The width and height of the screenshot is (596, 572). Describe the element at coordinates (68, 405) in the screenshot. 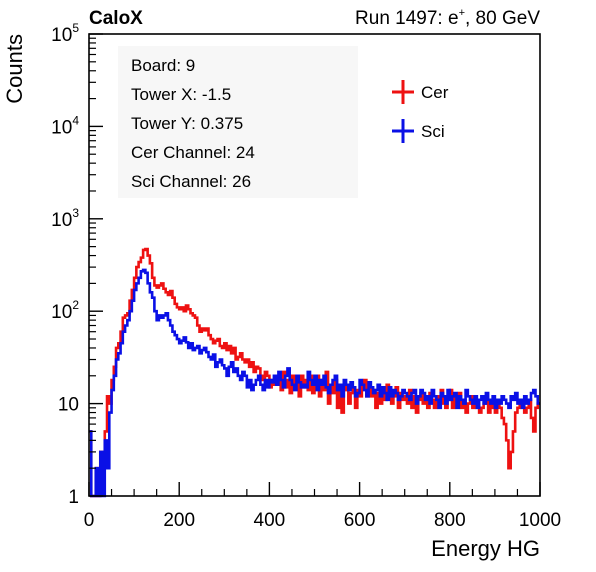

I see `y-tick-label: 10` at that location.